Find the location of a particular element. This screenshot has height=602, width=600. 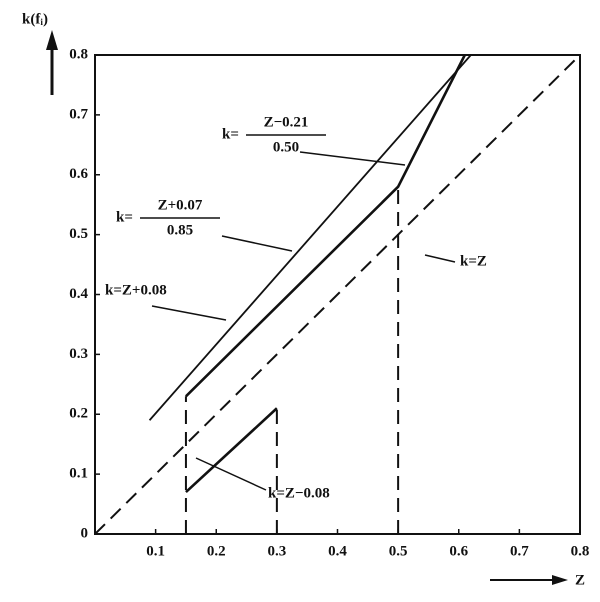

annotation: k=Z−0.08 is located at coordinates (299, 493).